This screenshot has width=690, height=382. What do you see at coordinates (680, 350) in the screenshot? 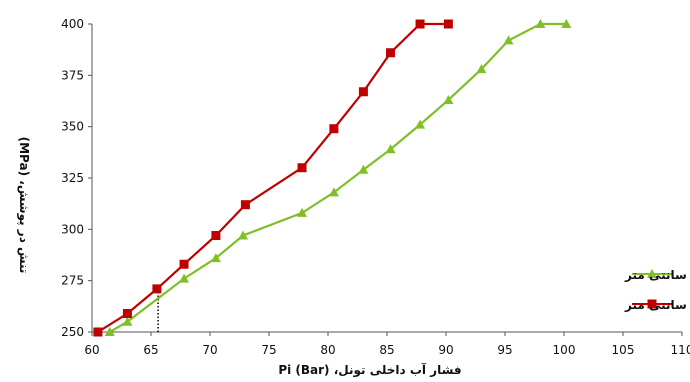
I see `x-tick-label: 110` at bounding box center [680, 350].